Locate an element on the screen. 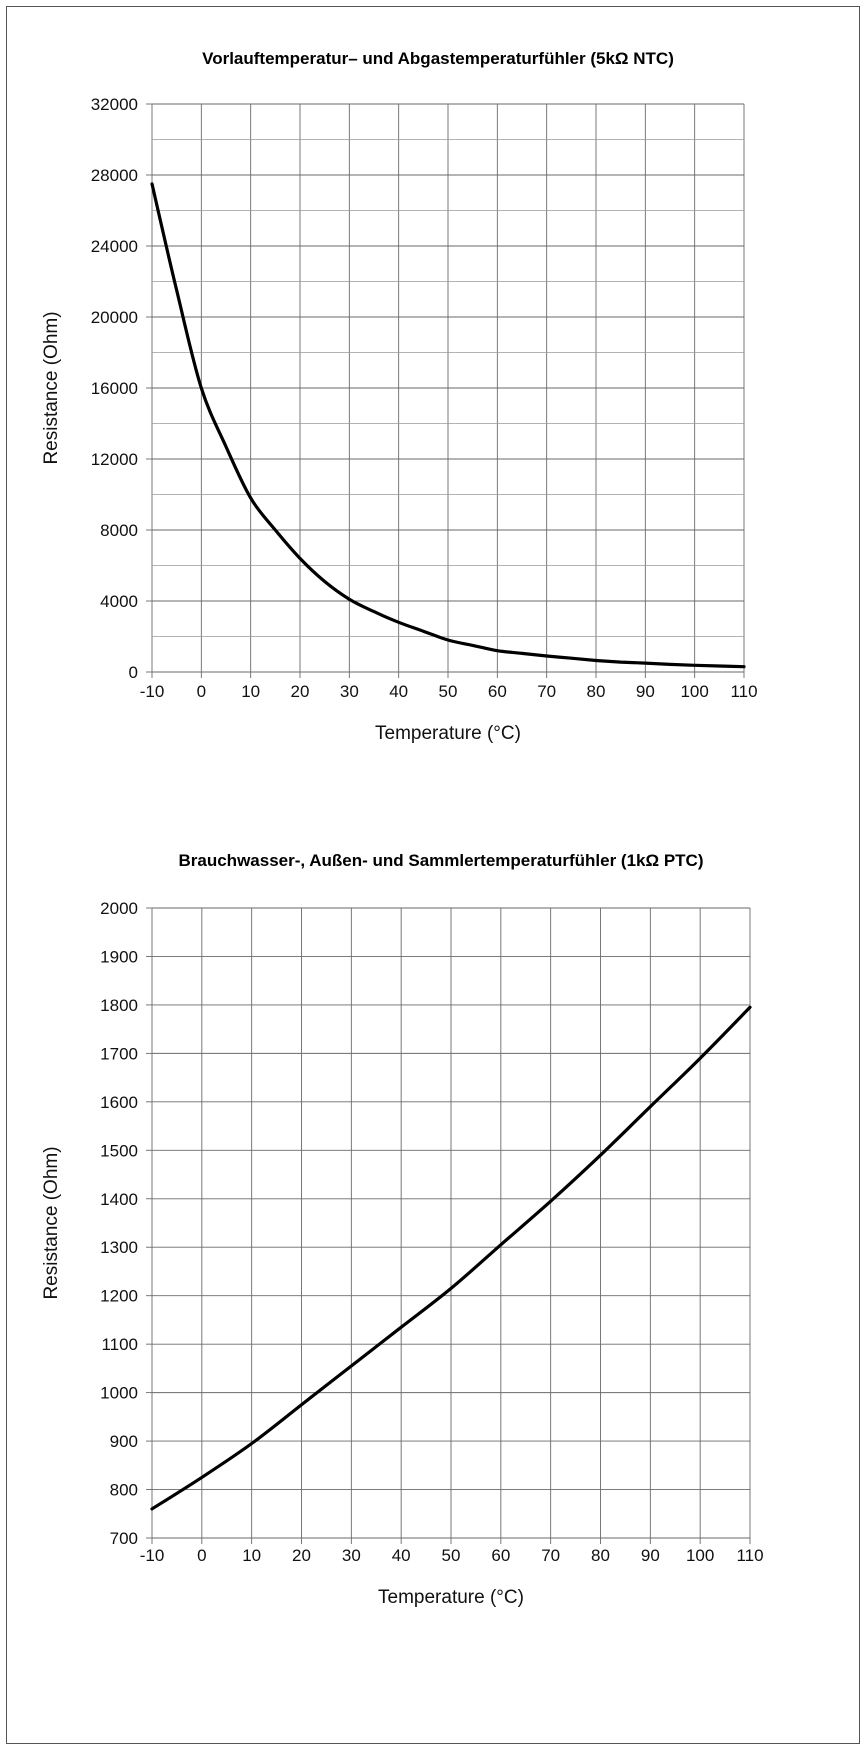 Image resolution: width=868 pixels, height=1751 pixels. ptc-y-tick-label: 1000 is located at coordinates (119, 1393).